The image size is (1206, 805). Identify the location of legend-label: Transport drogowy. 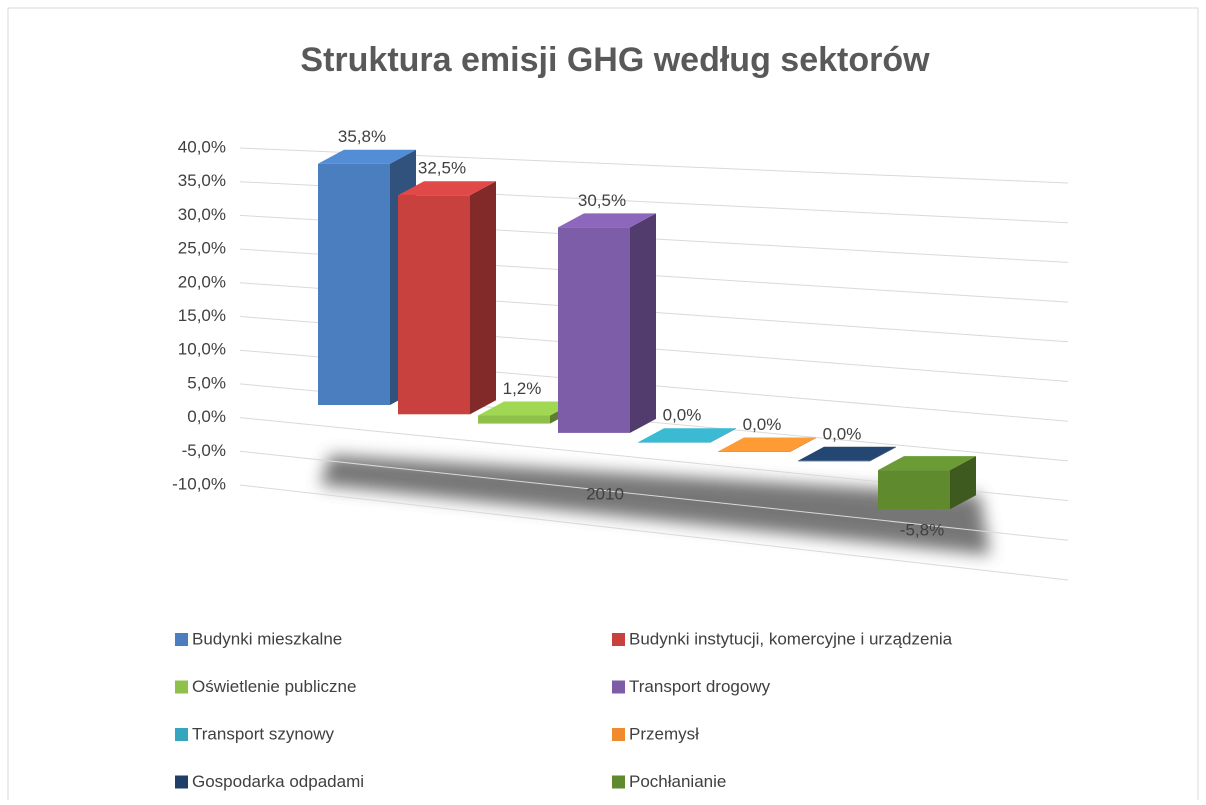
(700, 686).